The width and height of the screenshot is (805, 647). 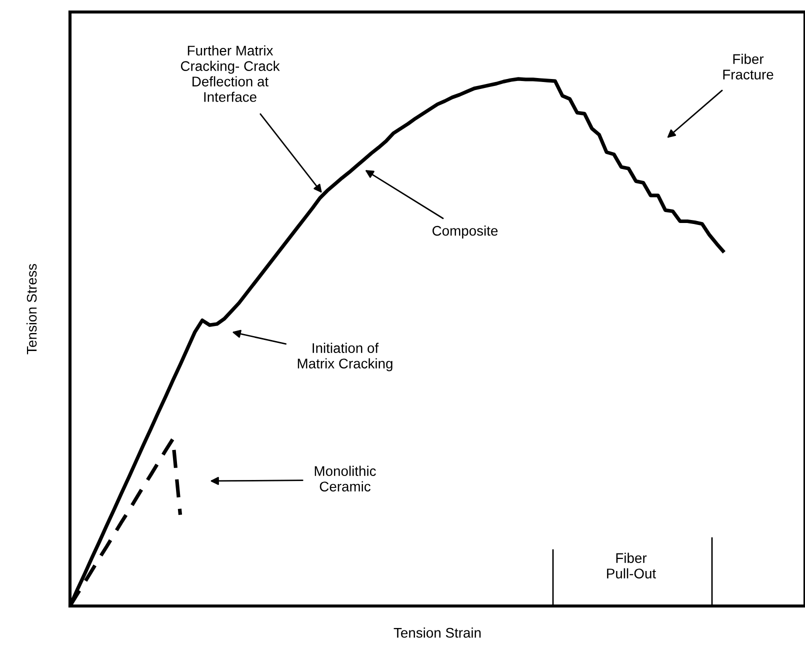 What do you see at coordinates (748, 67) in the screenshot?
I see `annotation: Fiber Fracture` at bounding box center [748, 67].